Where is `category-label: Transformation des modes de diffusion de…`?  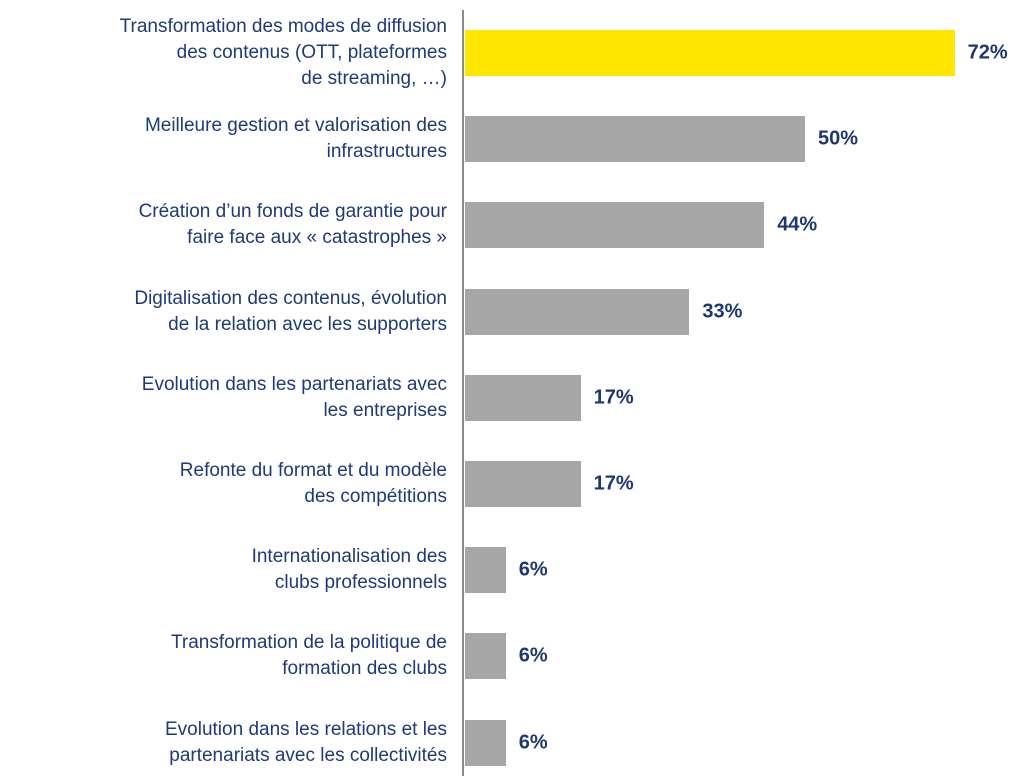
category-label: Transformation des modes de diffusion de… is located at coordinates (283, 52).